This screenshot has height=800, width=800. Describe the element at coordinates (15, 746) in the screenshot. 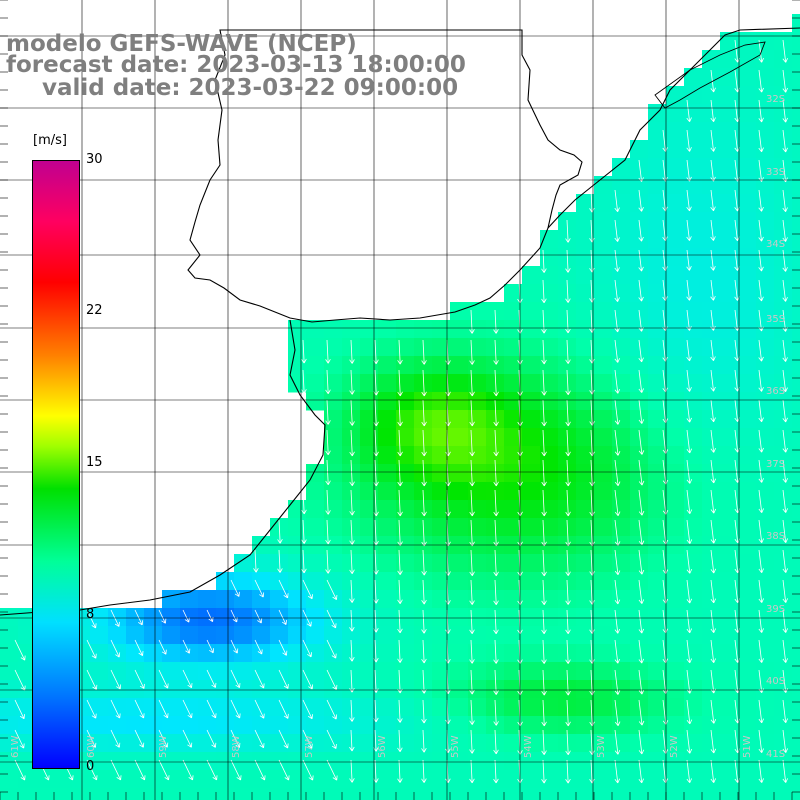

I see `longitude-label: 61W` at that location.